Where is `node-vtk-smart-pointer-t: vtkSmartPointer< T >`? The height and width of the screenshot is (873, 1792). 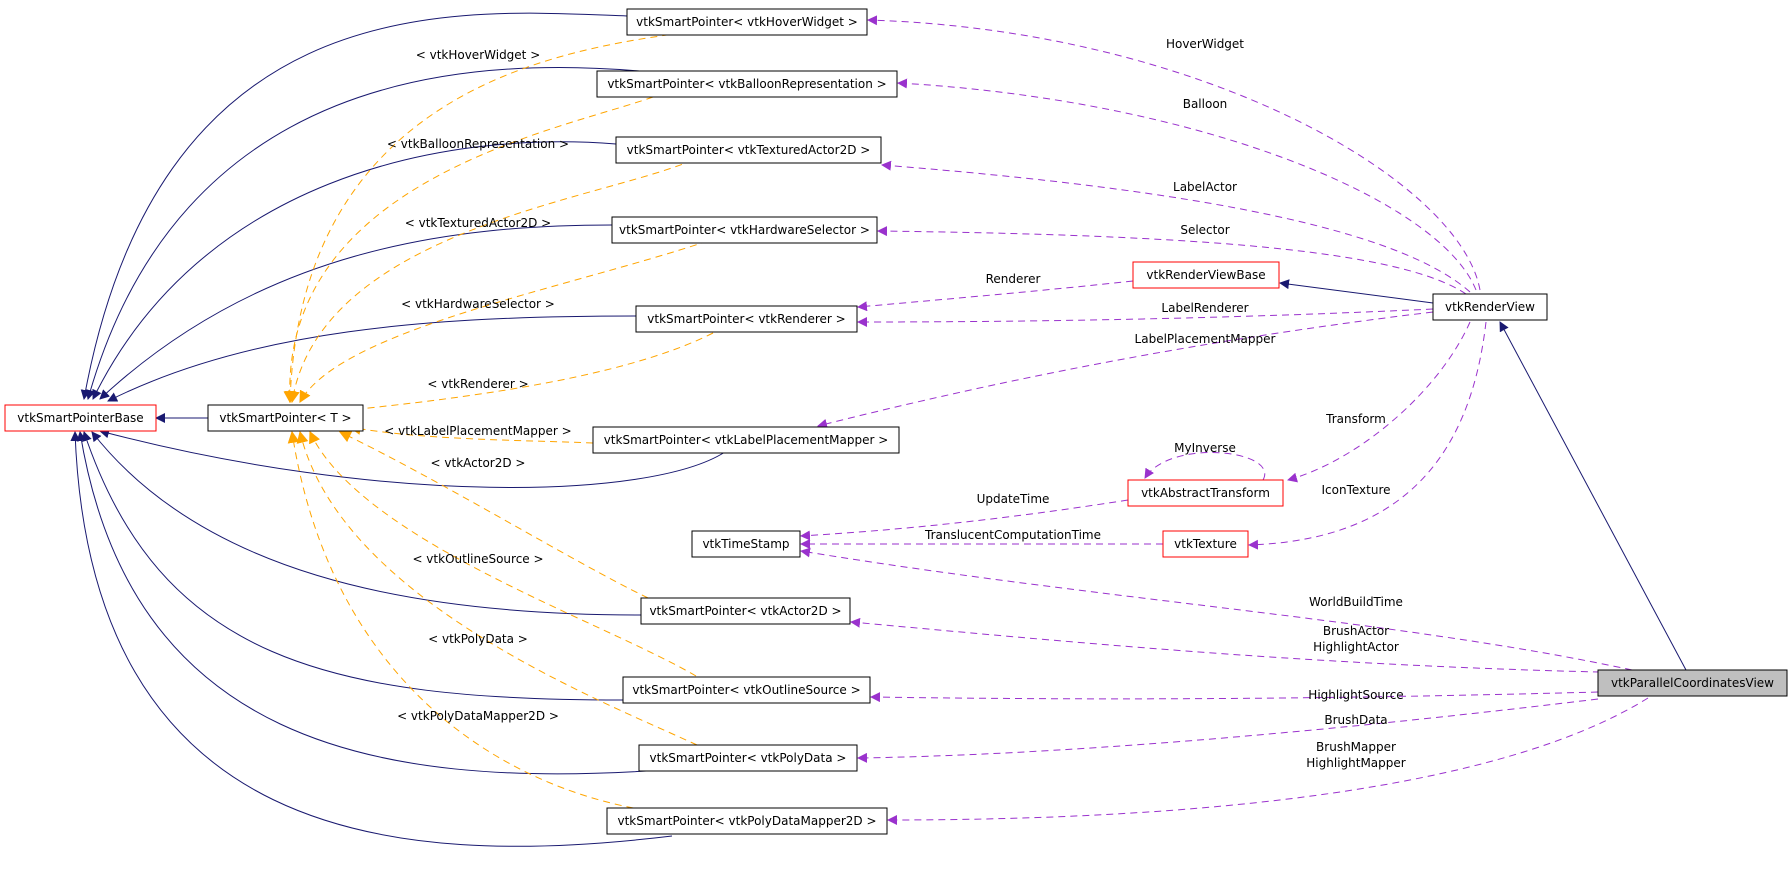
node-vtk-smart-pointer-t: vtkSmartPointer< T > is located at coordinates (285, 418).